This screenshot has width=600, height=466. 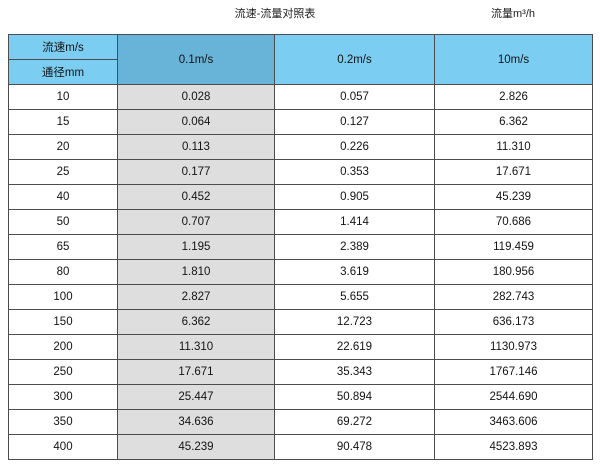 What do you see at coordinates (354, 297) in the screenshot?
I see `cell-flow-1: 5.655` at bounding box center [354, 297].